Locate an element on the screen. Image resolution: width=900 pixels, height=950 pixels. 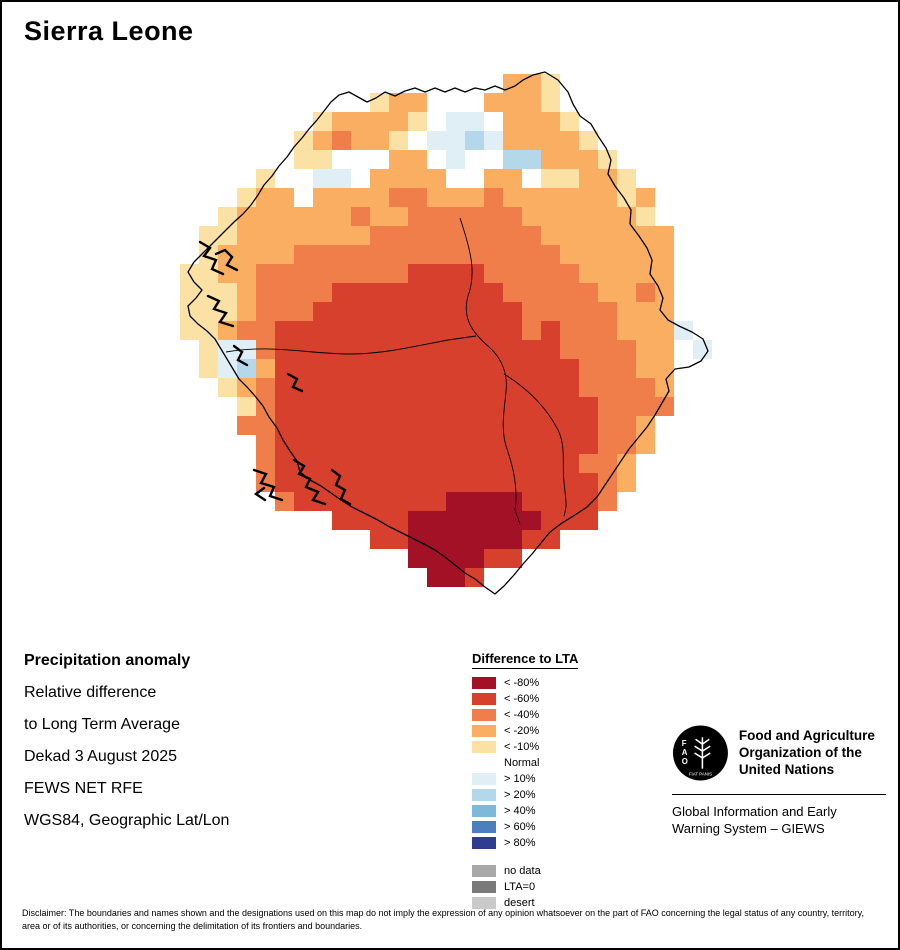
info-line: WGS84, Geographic Lat/Lon is located at coordinates (127, 820).